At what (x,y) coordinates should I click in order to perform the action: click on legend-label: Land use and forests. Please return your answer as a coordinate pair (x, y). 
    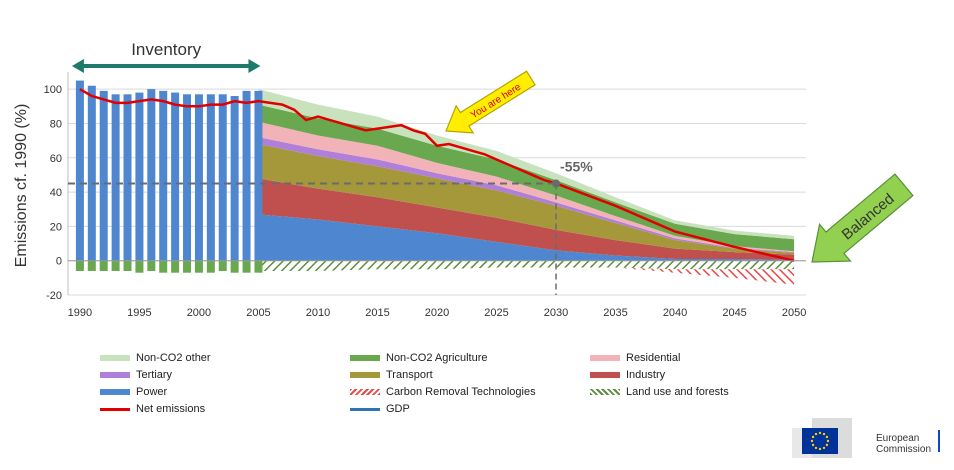
    Looking at the image, I should click on (677, 392).